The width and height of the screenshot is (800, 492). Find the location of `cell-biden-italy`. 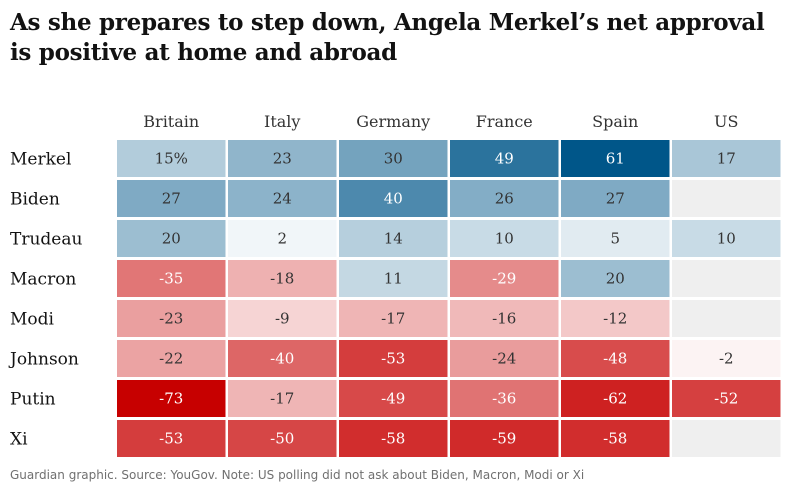

cell-biden-italy is located at coordinates (282, 198).